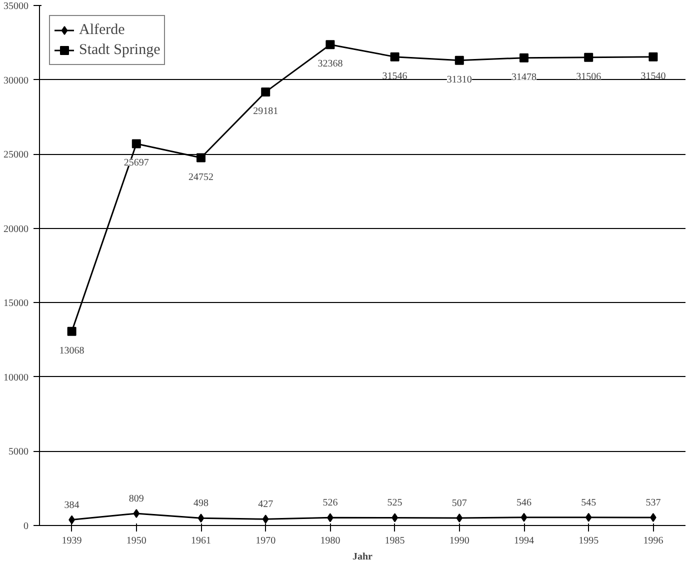 The height and width of the screenshot is (573, 698). What do you see at coordinates (459, 541) in the screenshot?
I see `x-tick-label: 1990` at bounding box center [459, 541].